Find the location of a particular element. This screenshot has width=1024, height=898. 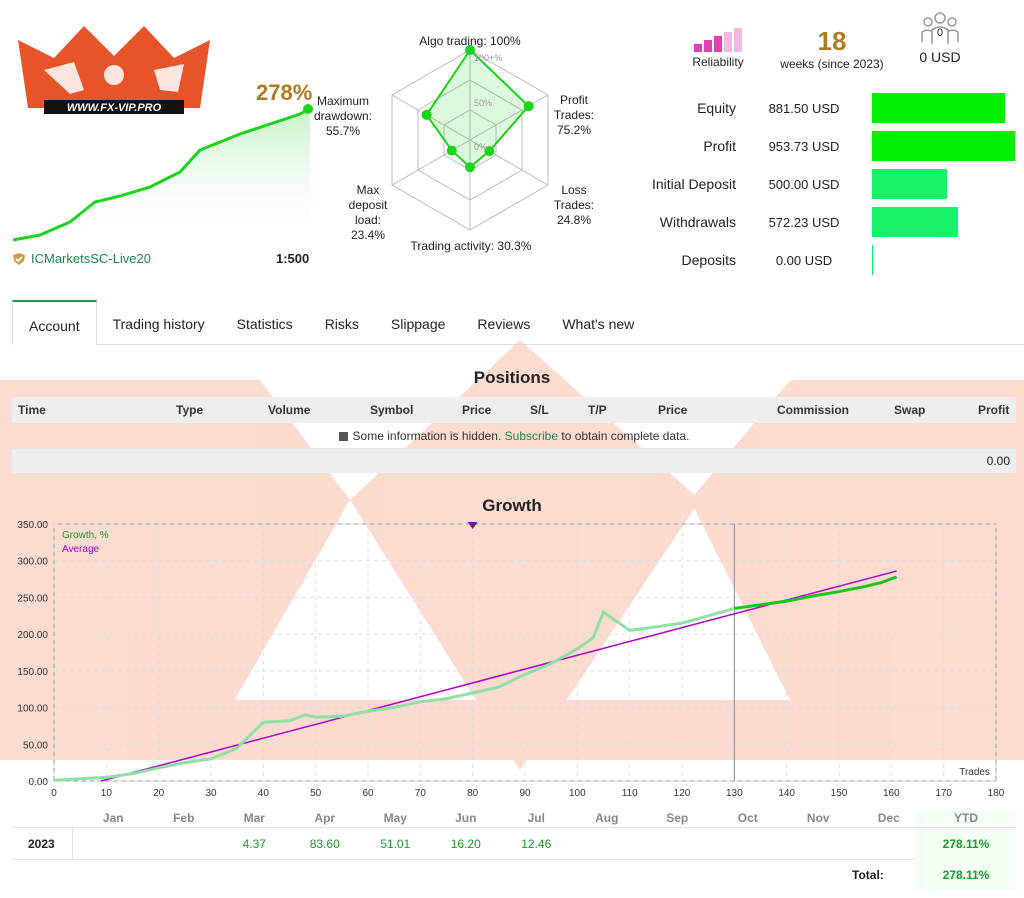

tab-trading-history: Trading history is located at coordinates (158, 324).